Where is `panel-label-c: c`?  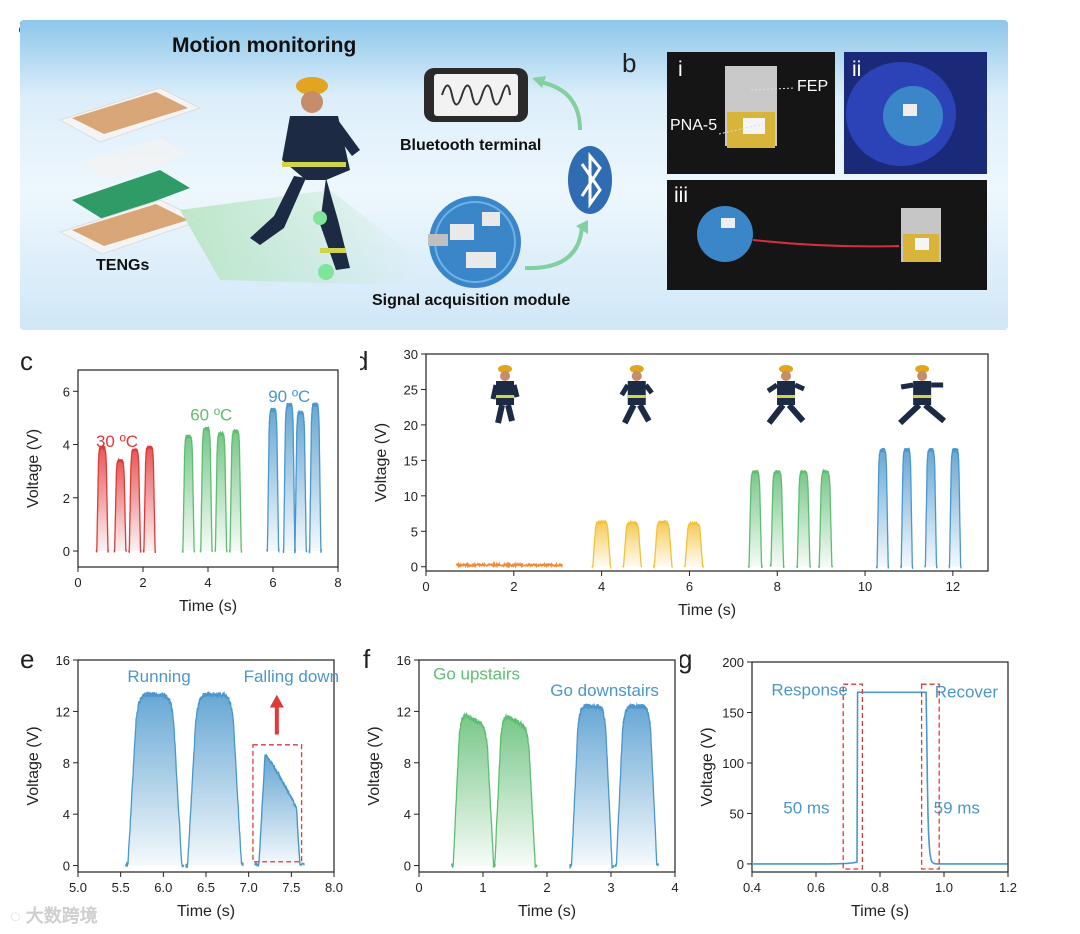
panel-label-c: c is located at coordinates (26, 361).